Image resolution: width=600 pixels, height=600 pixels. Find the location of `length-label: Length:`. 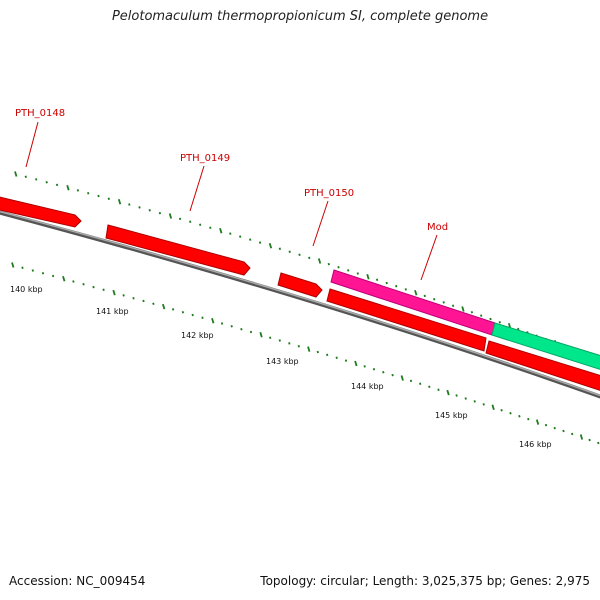

length-label: Length: is located at coordinates (395, 581).